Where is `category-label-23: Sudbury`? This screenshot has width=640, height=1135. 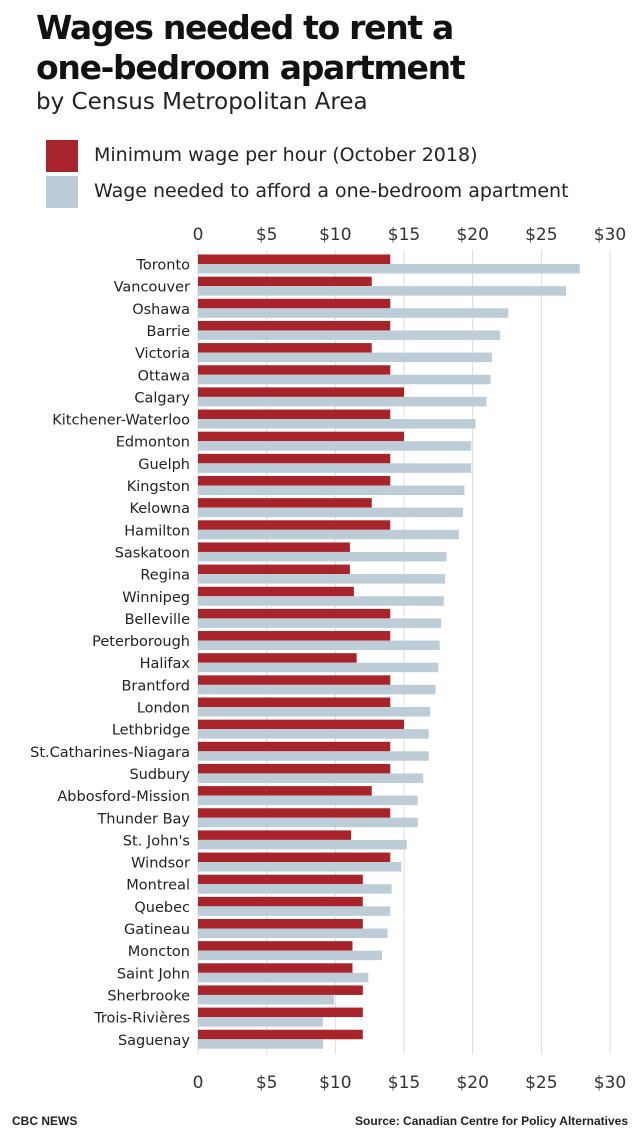
category-label-23: Sudbury is located at coordinates (159, 775).